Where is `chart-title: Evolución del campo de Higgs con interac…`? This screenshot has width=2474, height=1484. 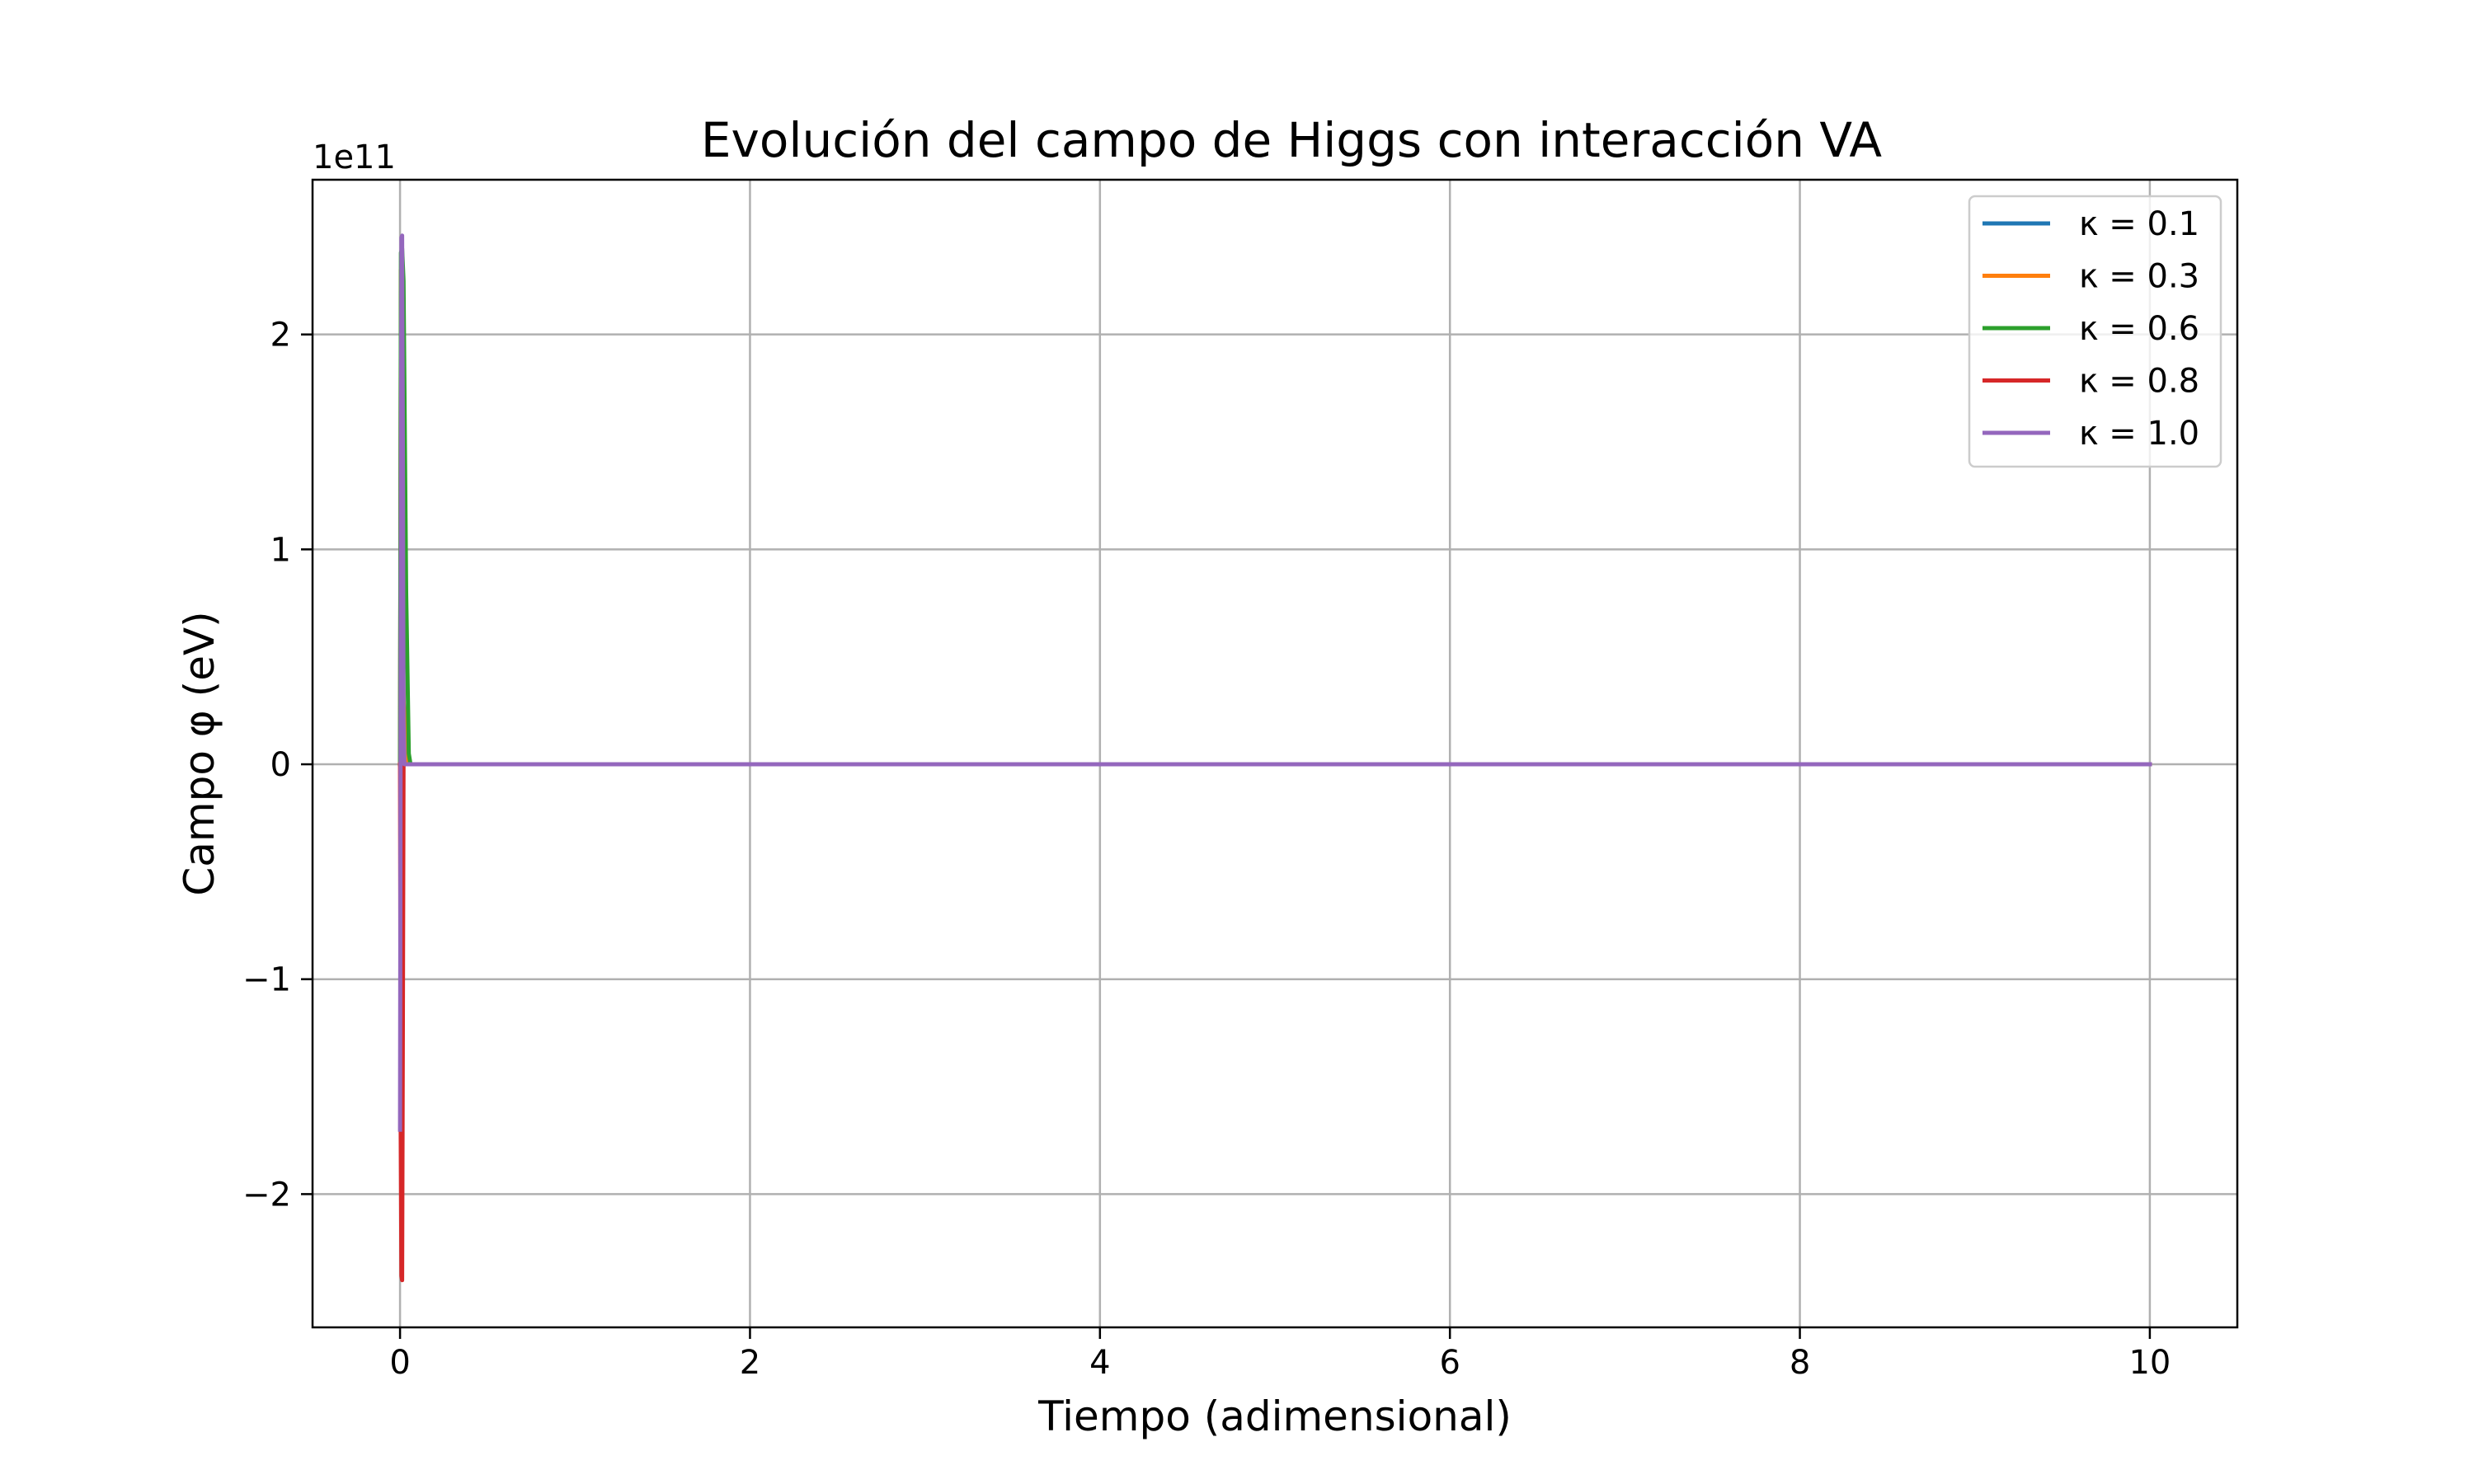 chart-title: Evolución del campo de Higgs con interac… is located at coordinates (1291, 140).